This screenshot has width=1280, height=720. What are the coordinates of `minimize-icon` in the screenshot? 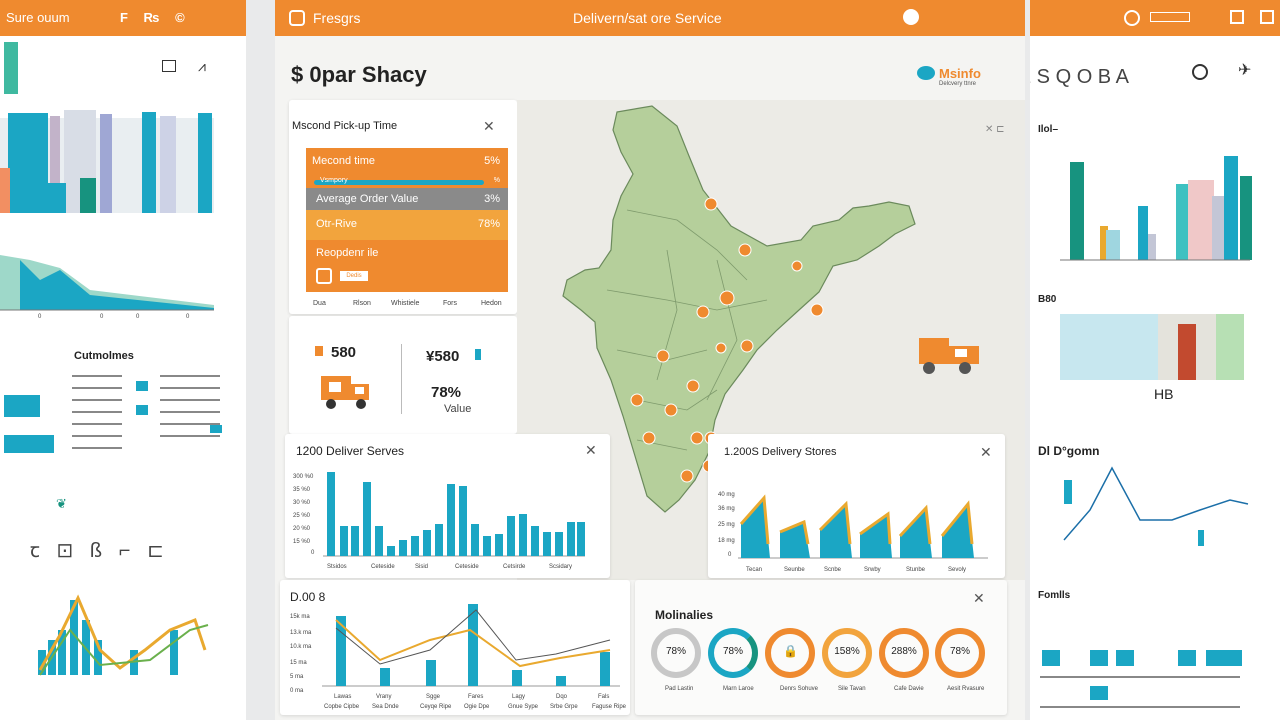 It's located at (169, 66).